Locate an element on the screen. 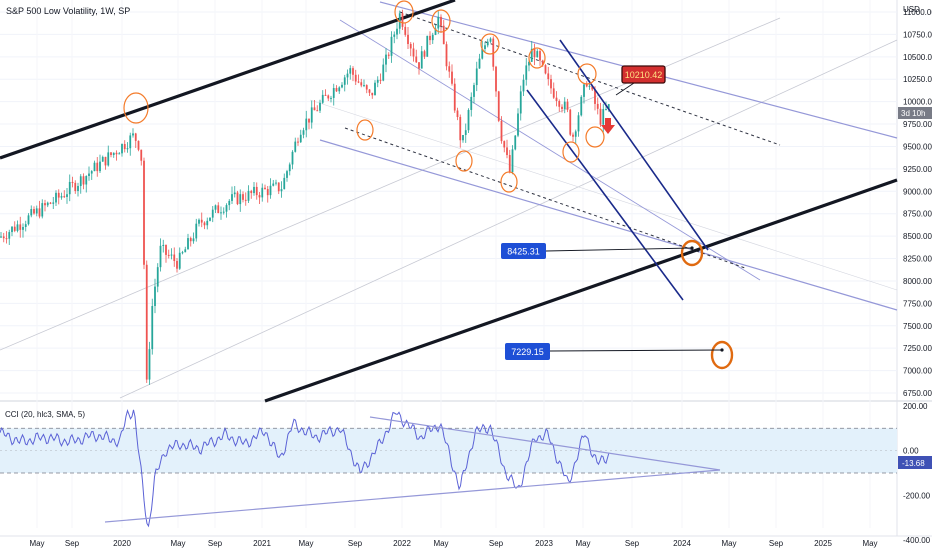  y-tick-label: 7500.00 is located at coordinates (917, 326).